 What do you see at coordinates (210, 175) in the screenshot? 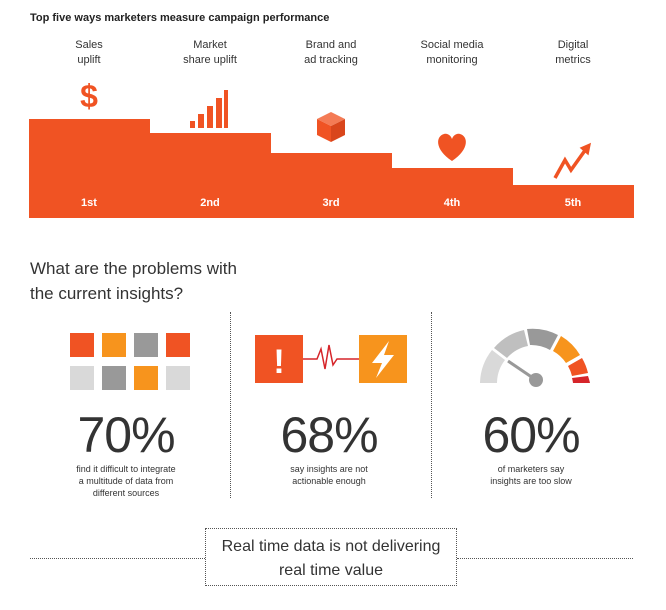
I see `step-2nd` at bounding box center [210, 175].